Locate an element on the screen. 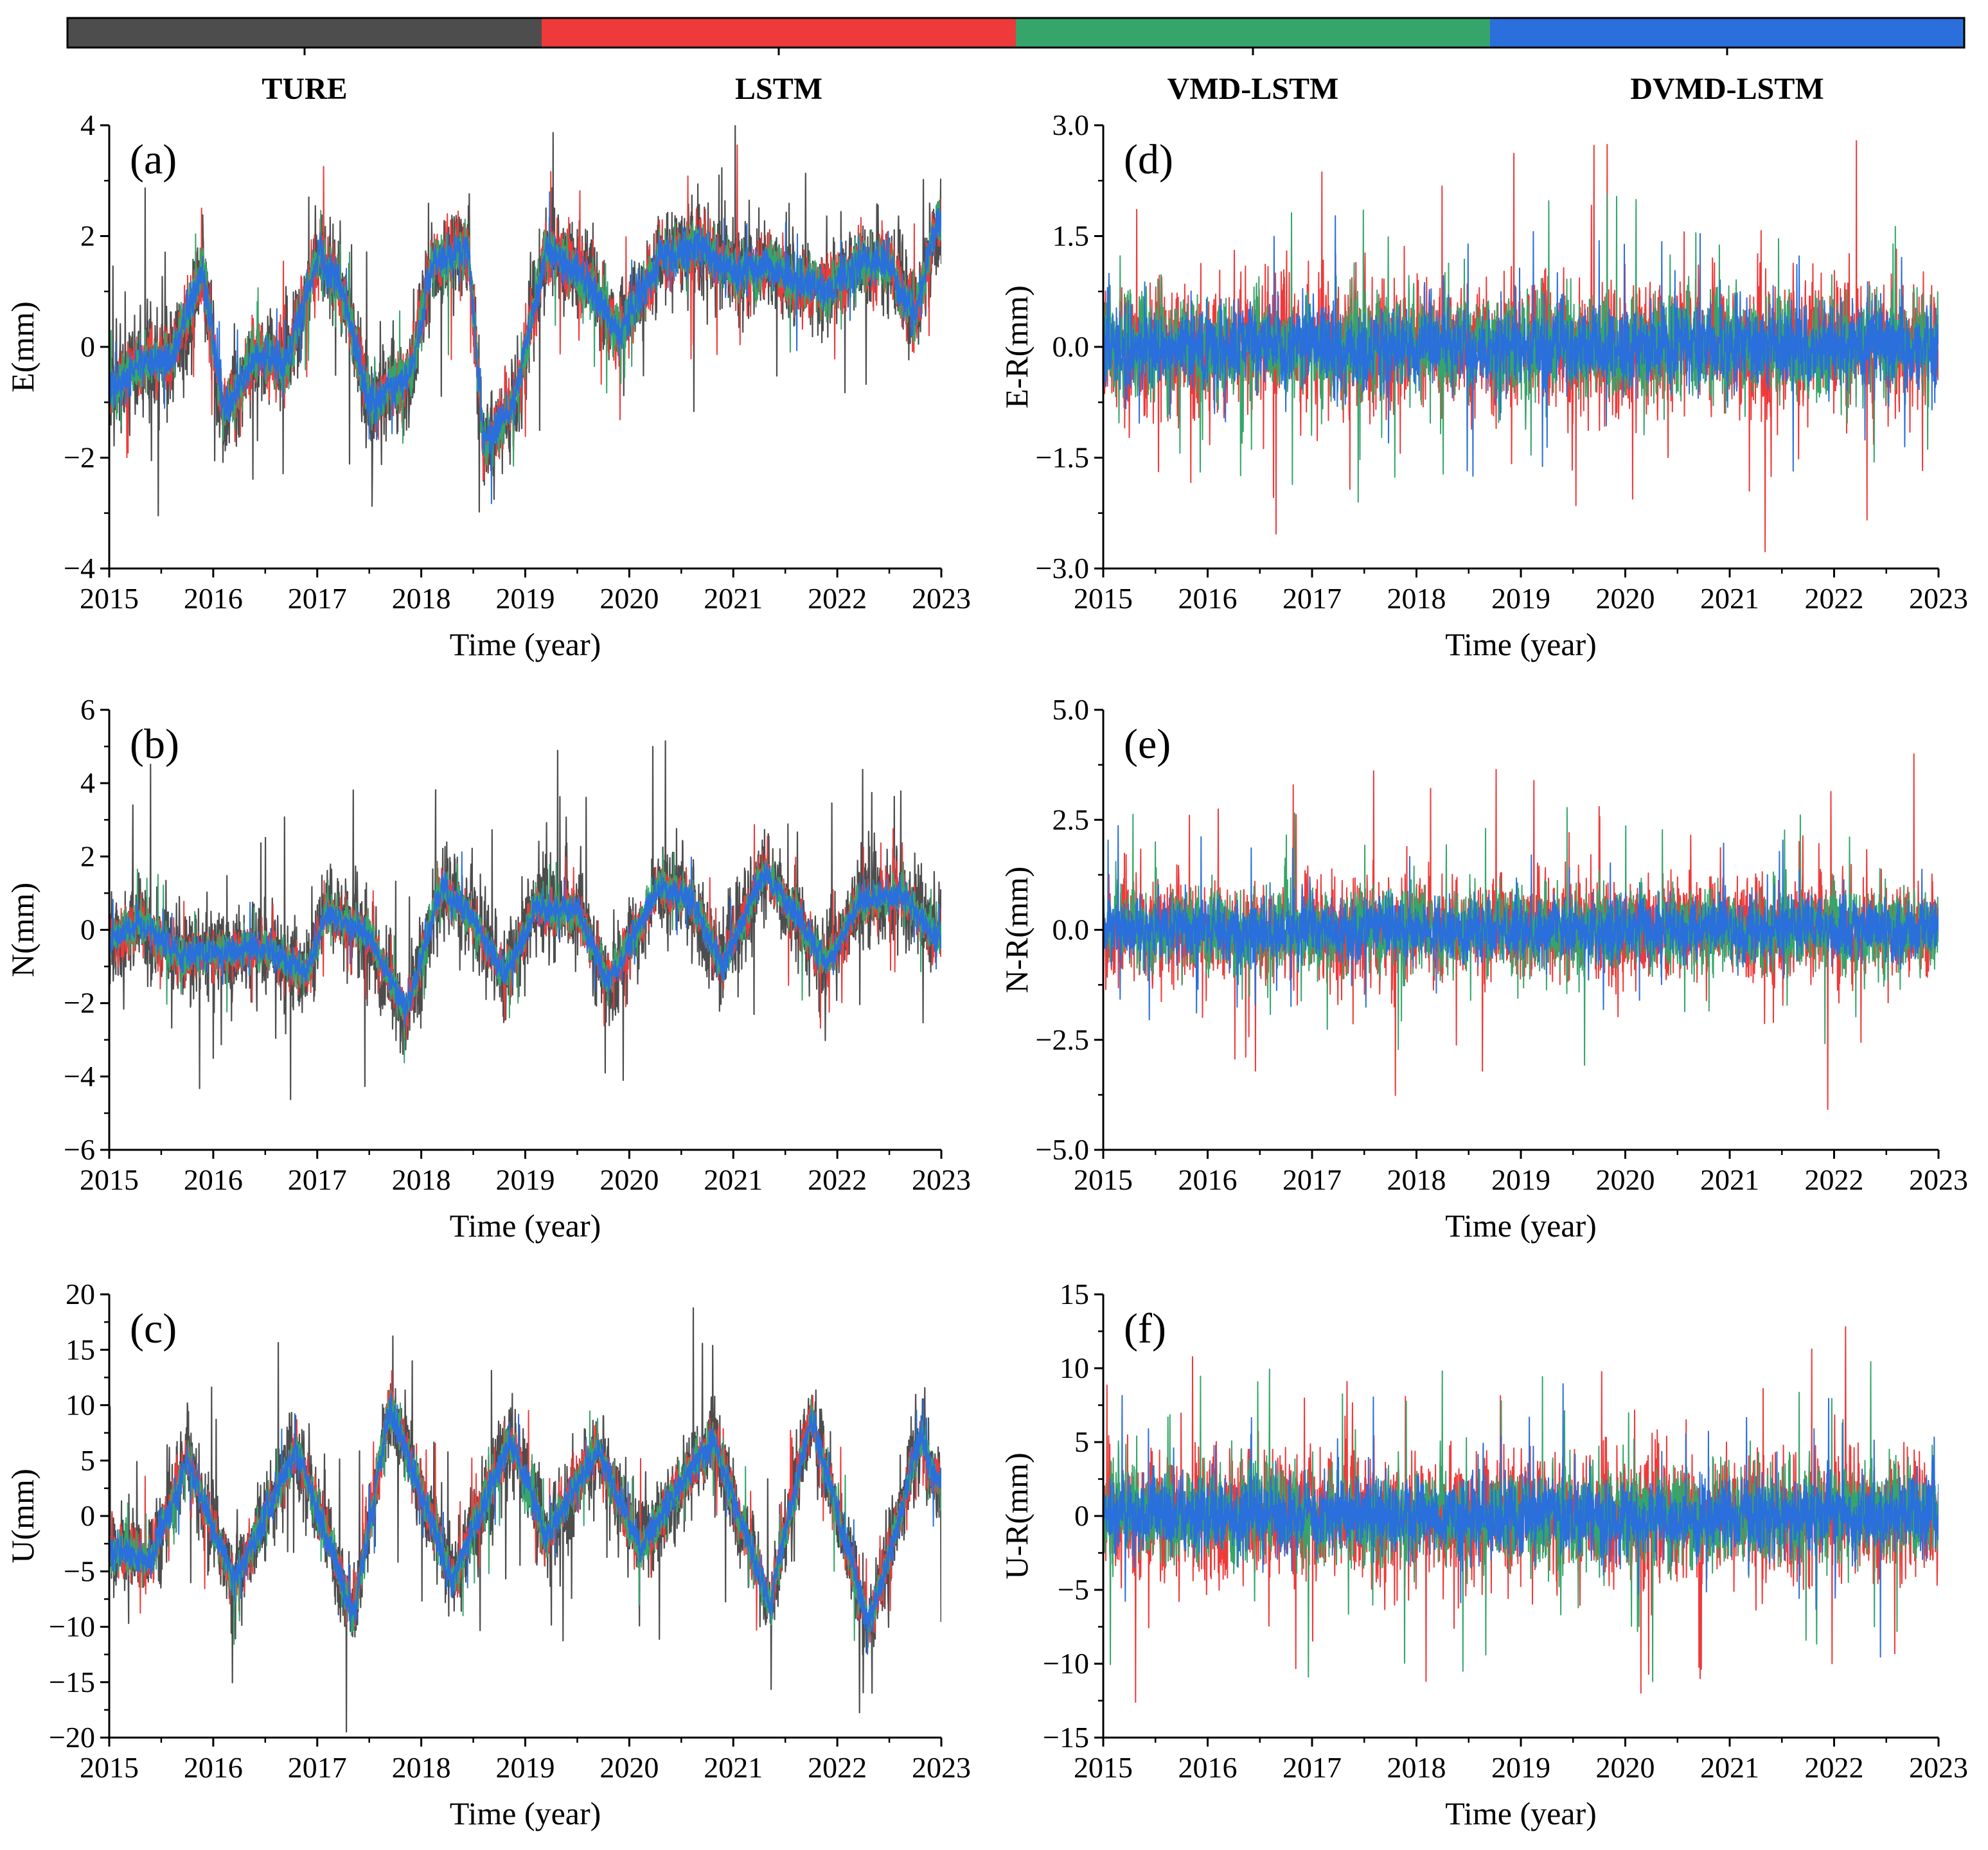  y-axis-title: N-R(mm) is located at coordinates (1016, 930).